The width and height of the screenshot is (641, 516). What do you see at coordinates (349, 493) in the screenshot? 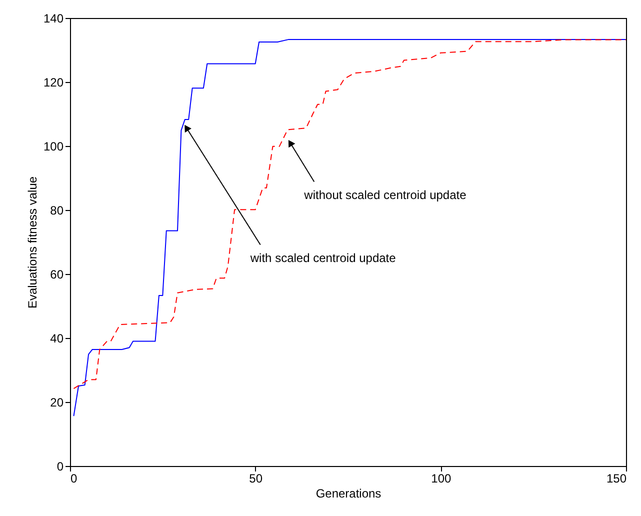
I see `x-axis-title: Generations` at bounding box center [349, 493].